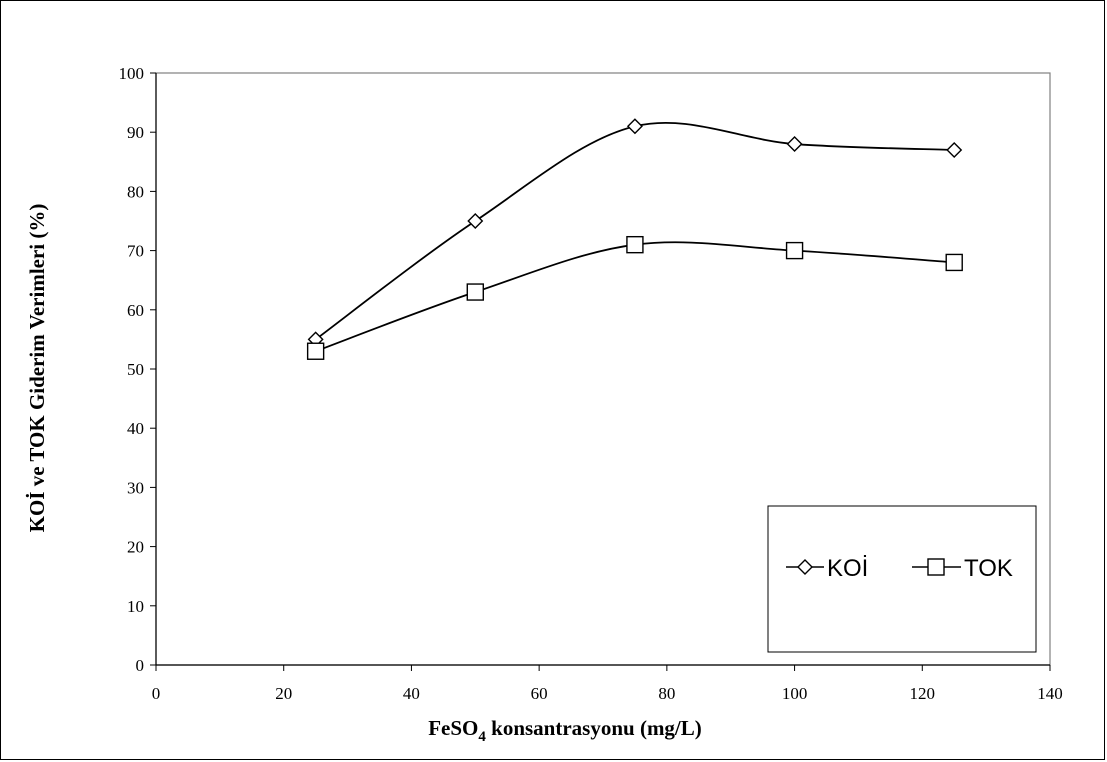 This screenshot has height=762, width=1107. Describe the element at coordinates (156, 693) in the screenshot. I see `x-tick-label: 0` at that location.